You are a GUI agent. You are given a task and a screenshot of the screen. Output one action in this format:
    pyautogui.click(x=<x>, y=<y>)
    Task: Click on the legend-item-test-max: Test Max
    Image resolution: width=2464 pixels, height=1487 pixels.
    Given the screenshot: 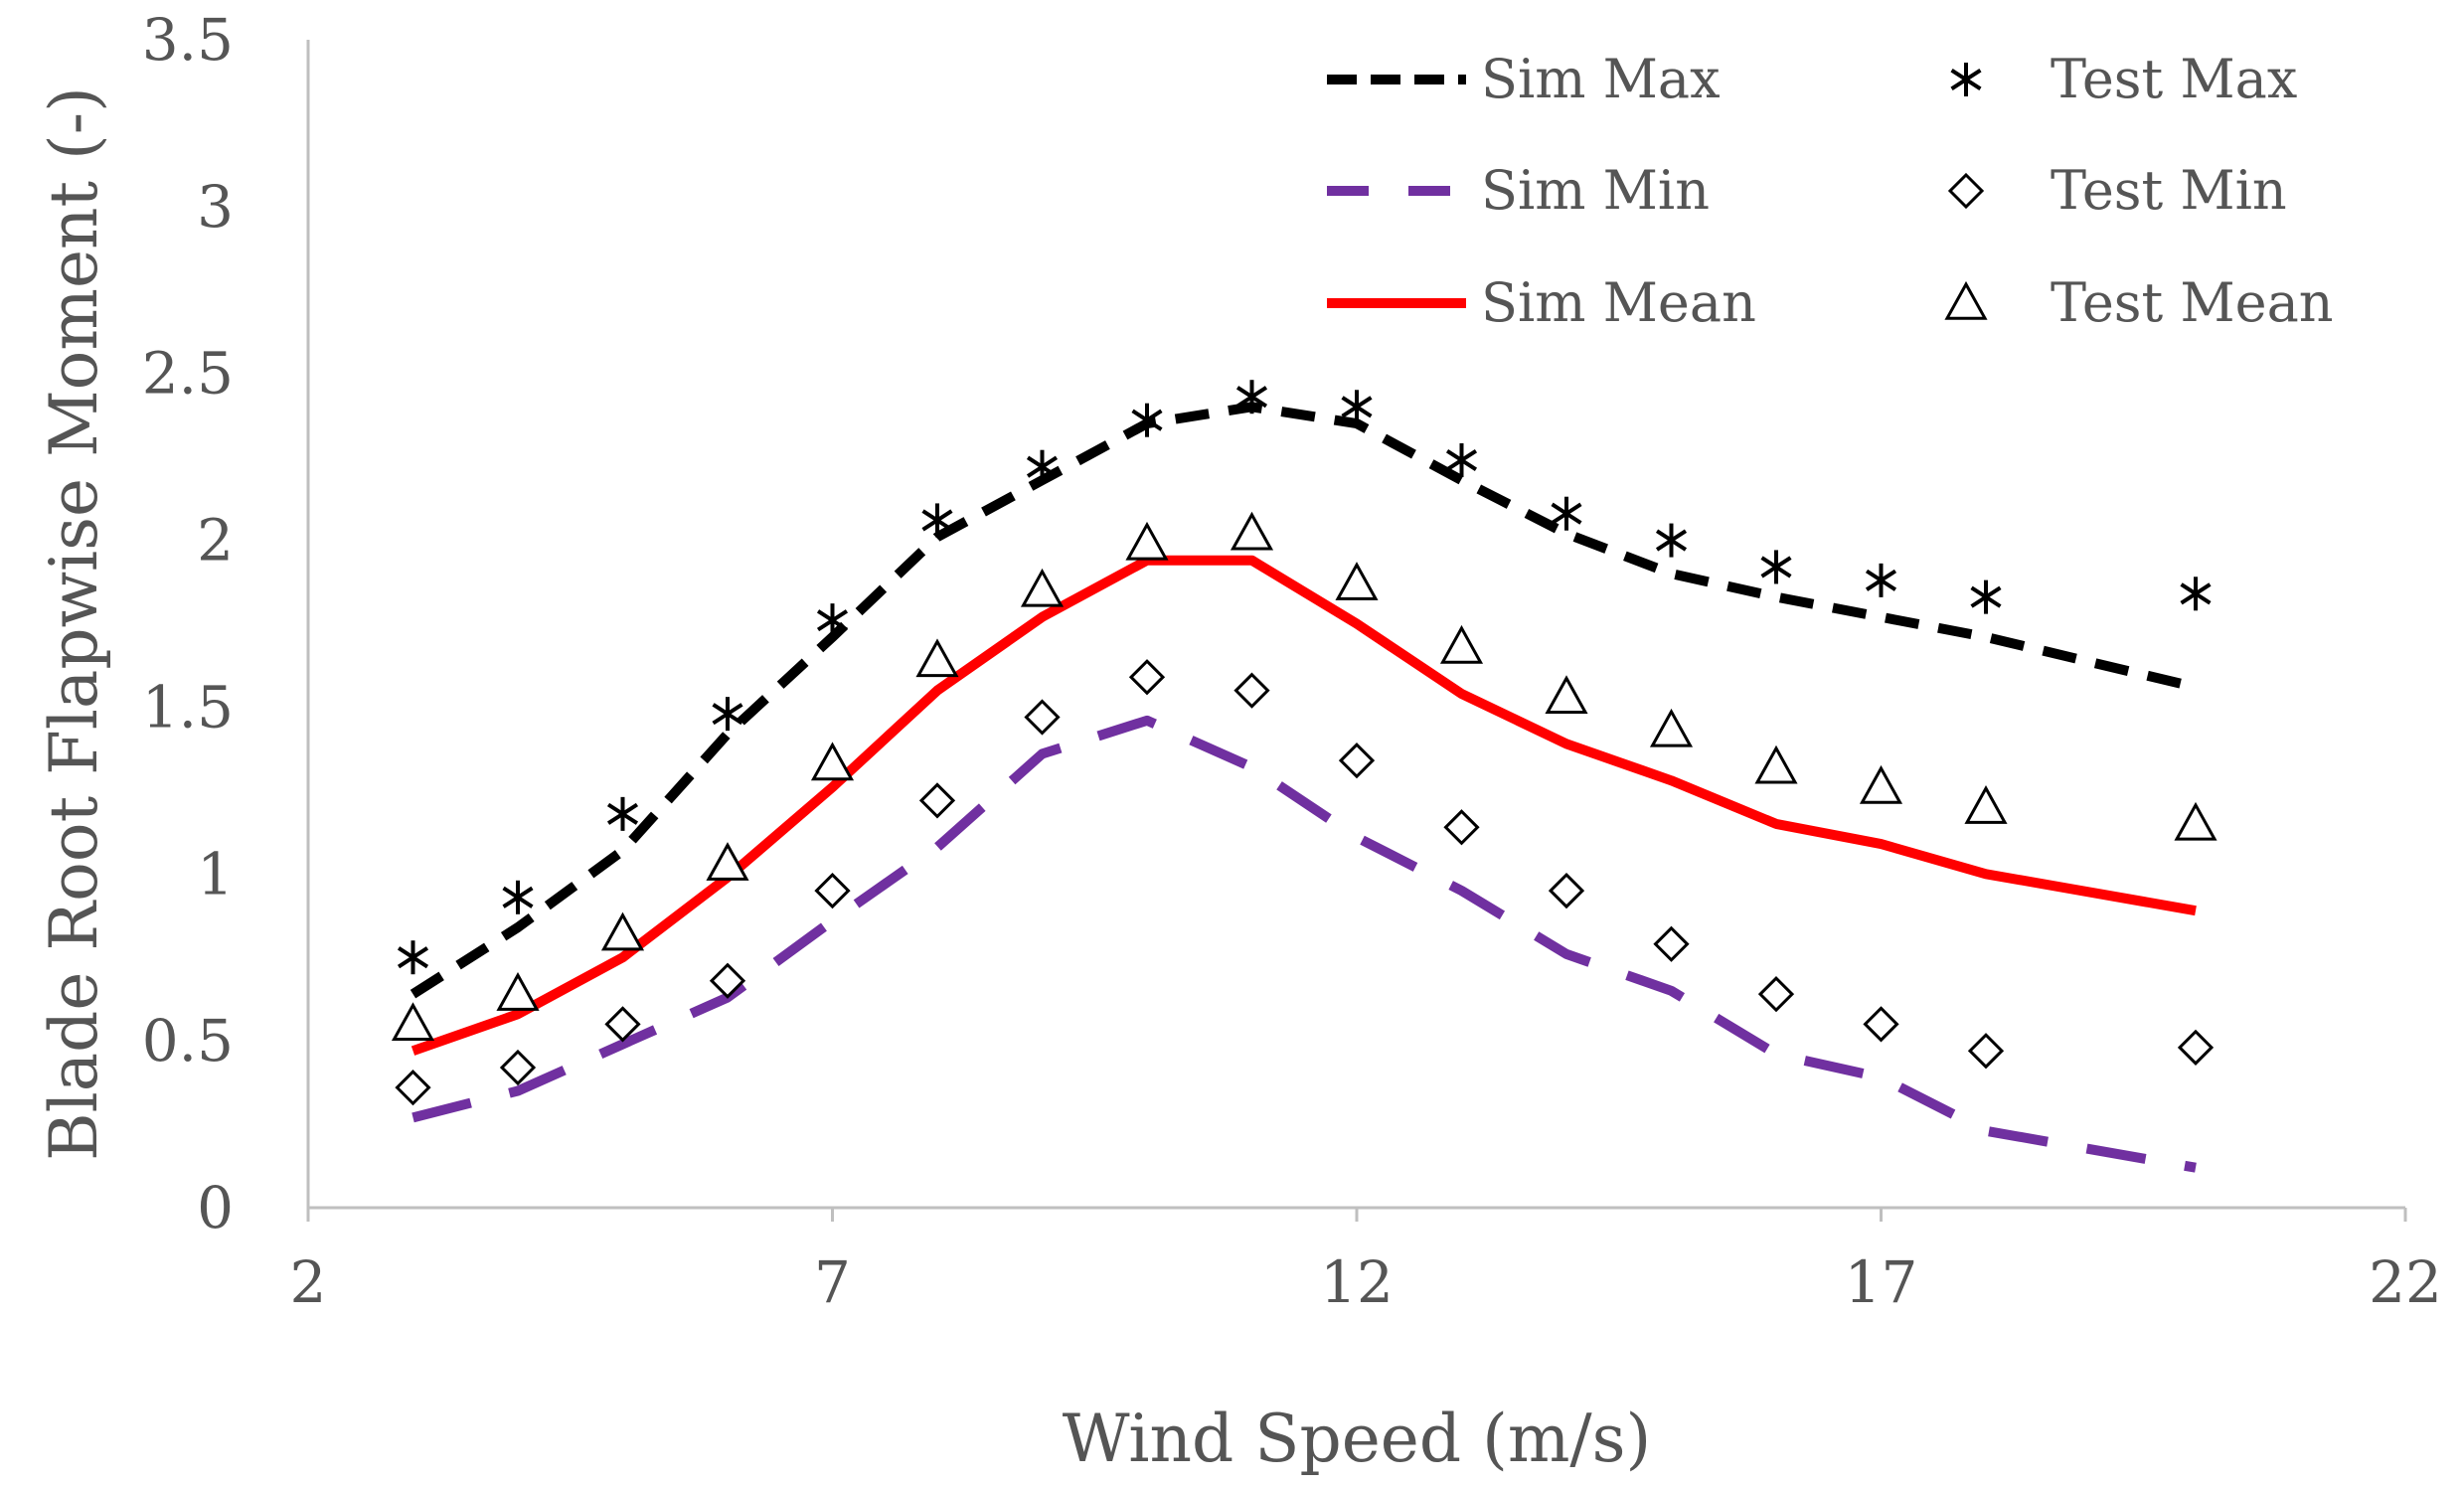 What is the action you would take?
    pyautogui.click(x=2123, y=79)
    